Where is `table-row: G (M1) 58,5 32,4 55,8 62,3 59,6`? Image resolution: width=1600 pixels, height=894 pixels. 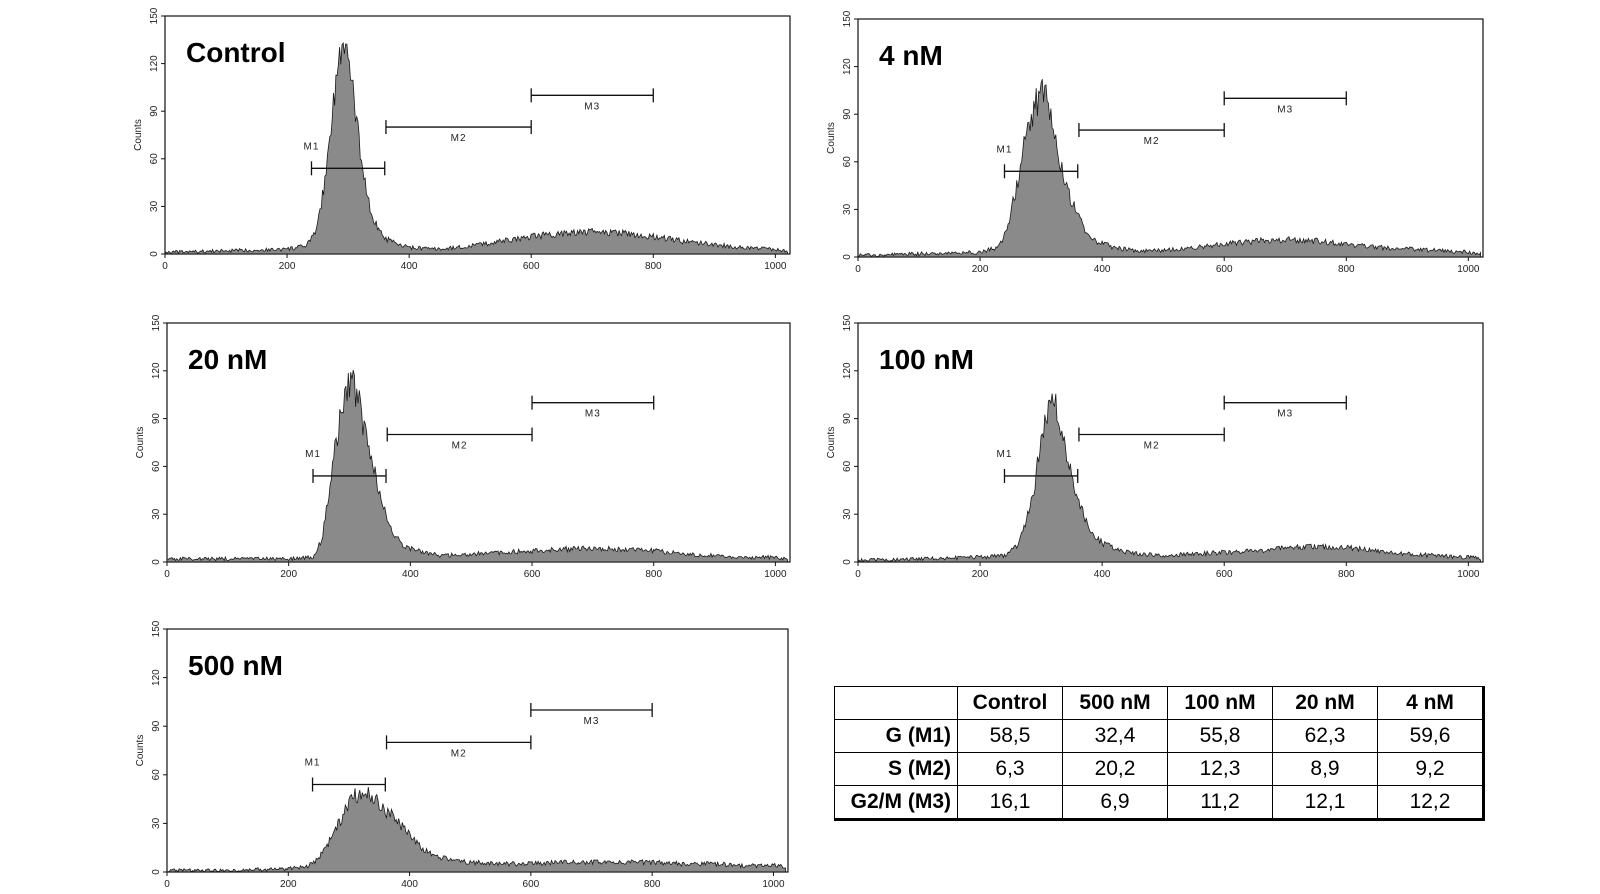 table-row: G (M1) 58,5 32,4 55,8 62,3 59,6 is located at coordinates (1159, 736).